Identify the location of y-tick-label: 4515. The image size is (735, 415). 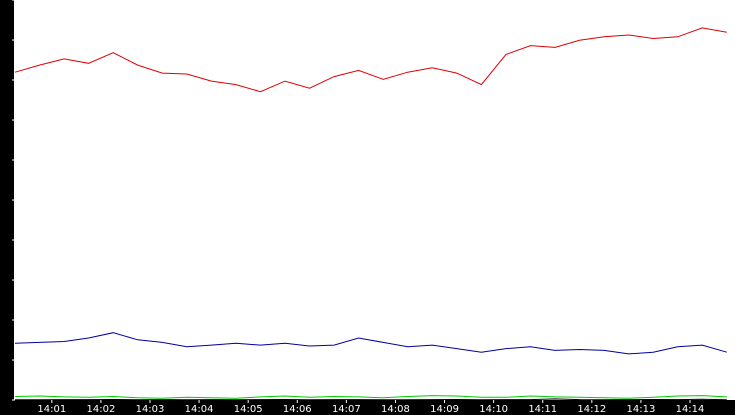
(9, 15).